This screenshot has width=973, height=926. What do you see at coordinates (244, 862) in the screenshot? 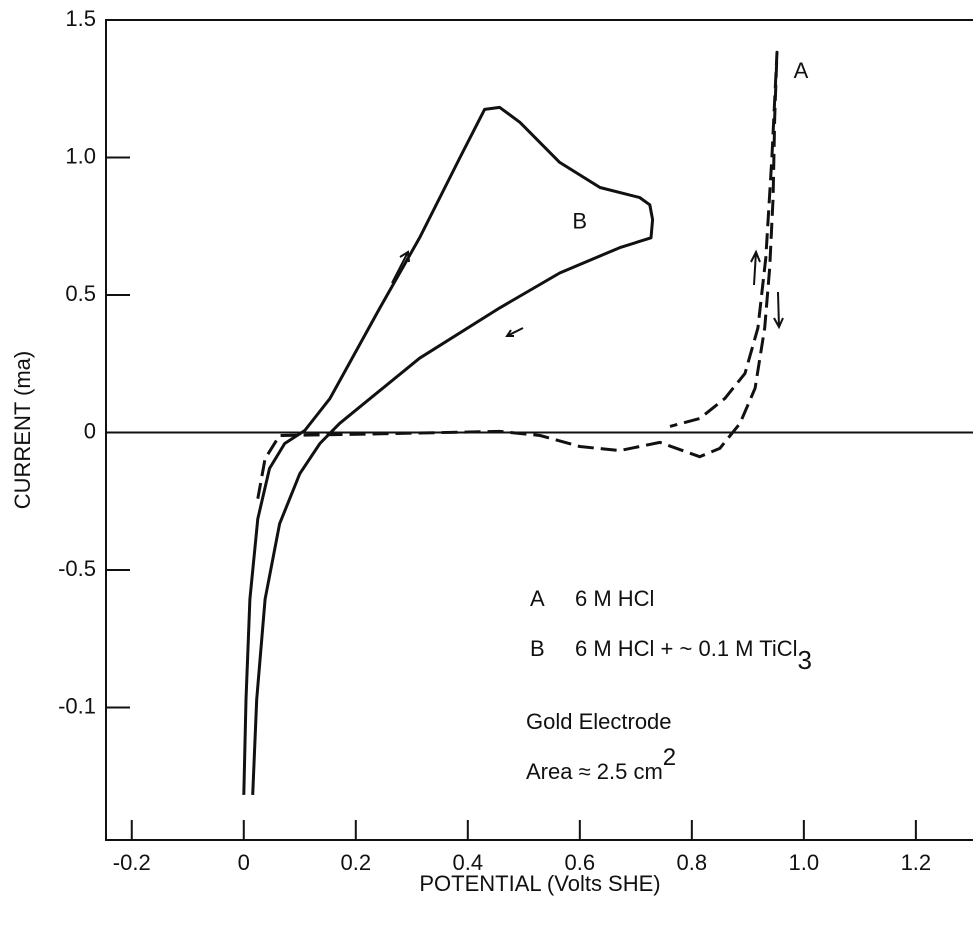
I see `x-tick-label: 0` at bounding box center [244, 862].